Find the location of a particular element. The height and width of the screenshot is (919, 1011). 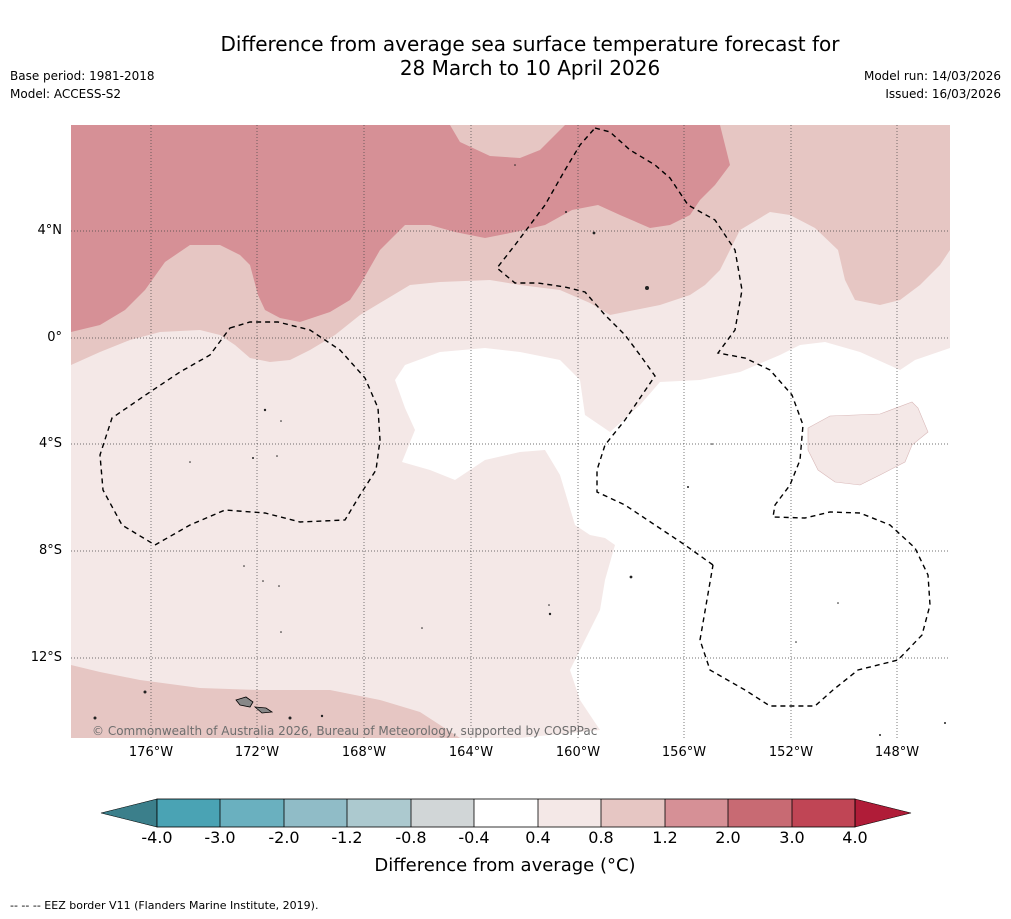

issued-date: Issued: 16/03/2026 is located at coordinates (943, 94).